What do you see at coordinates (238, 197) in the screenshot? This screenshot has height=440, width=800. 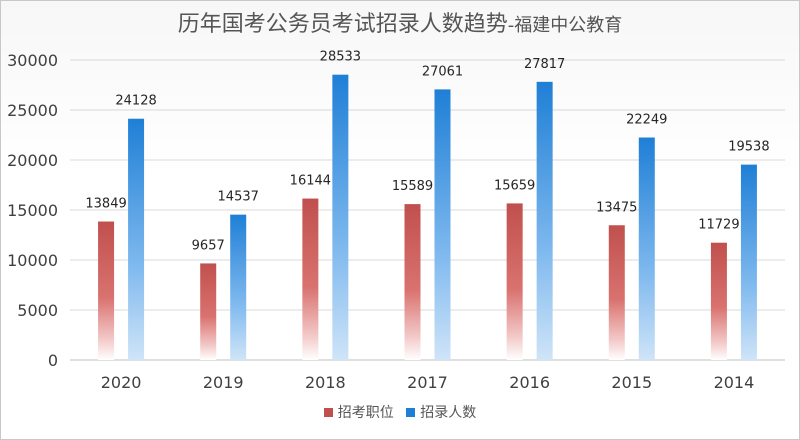 I see `data-label: 14537` at bounding box center [238, 197].